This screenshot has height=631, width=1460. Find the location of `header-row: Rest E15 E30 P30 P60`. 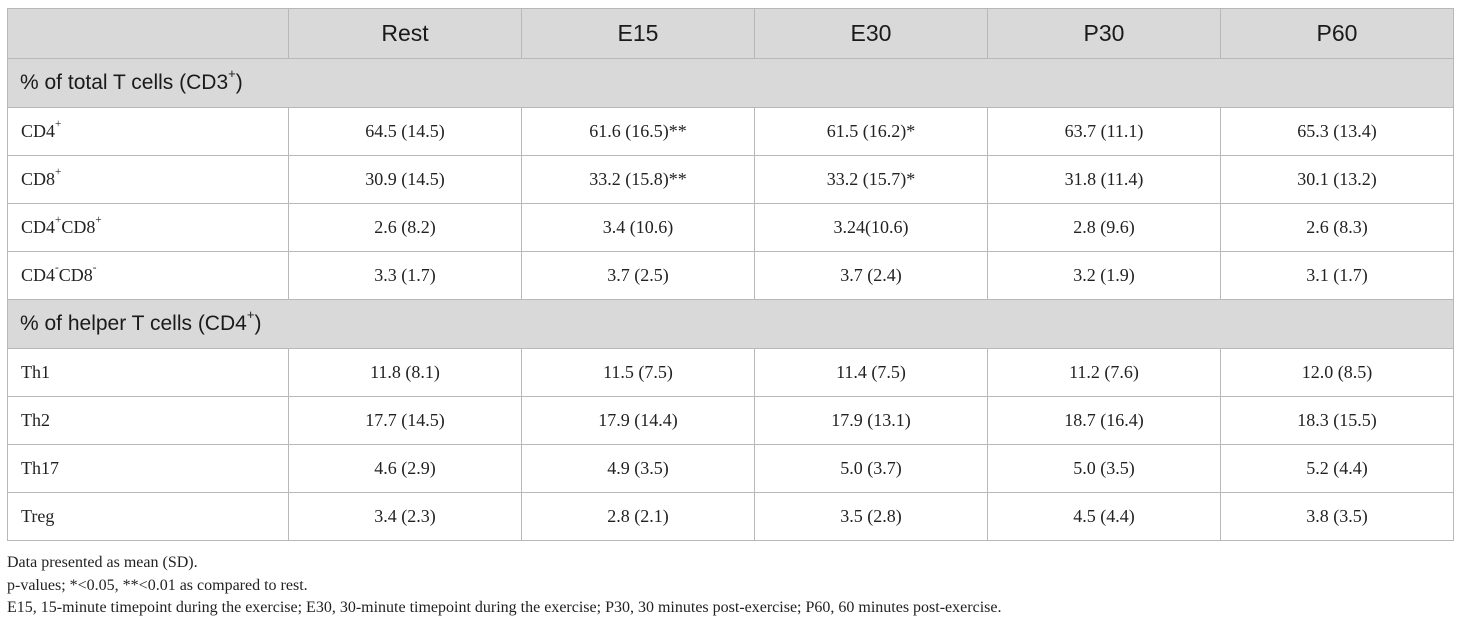

header-row: Rest E15 E30 P30 P60 is located at coordinates (730, 33).